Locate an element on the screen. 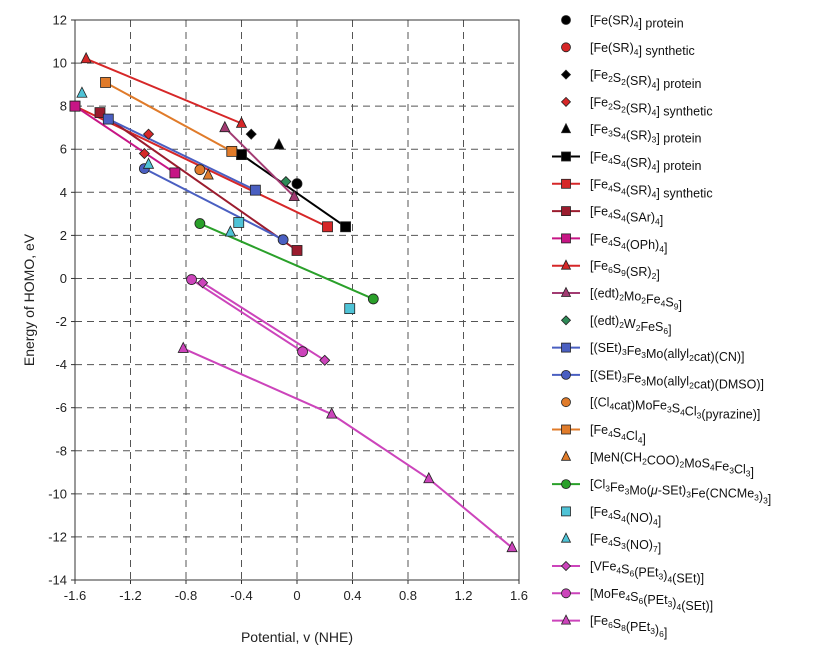 Image resolution: width=822 pixels, height=648 pixels. legend-item-15: [Fe4S4Cl4] is located at coordinates (599, 434).